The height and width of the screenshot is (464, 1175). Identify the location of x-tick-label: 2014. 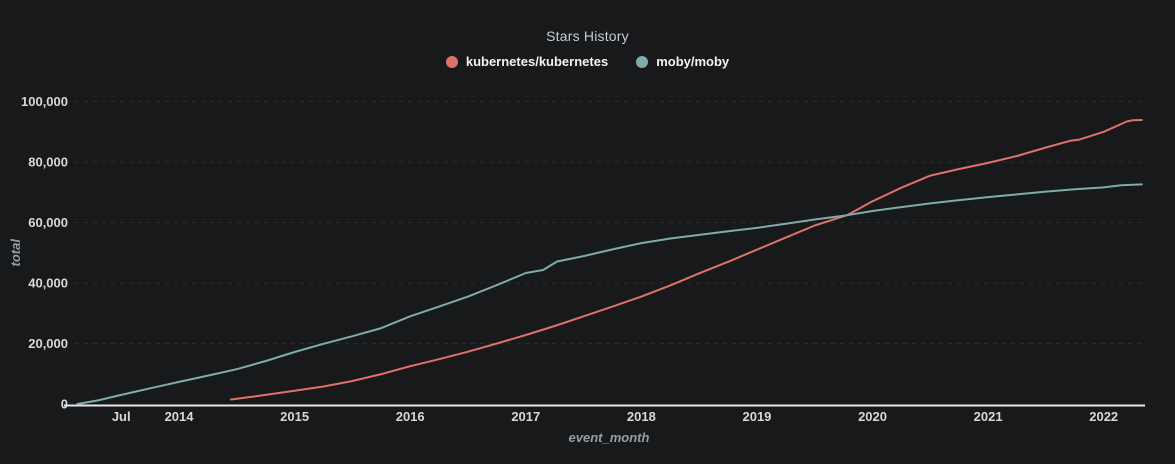
(180, 416).